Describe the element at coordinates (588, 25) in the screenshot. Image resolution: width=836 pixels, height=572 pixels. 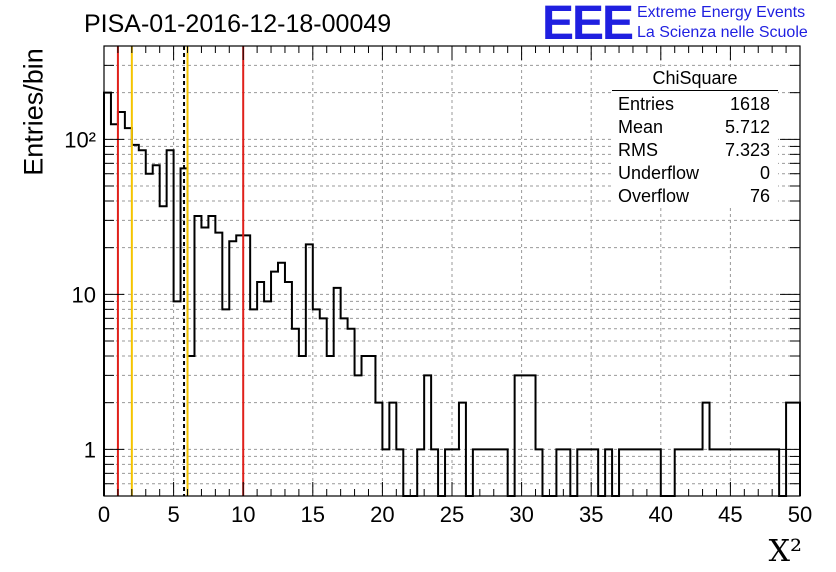
I see `eee-logo: EEE` at that location.